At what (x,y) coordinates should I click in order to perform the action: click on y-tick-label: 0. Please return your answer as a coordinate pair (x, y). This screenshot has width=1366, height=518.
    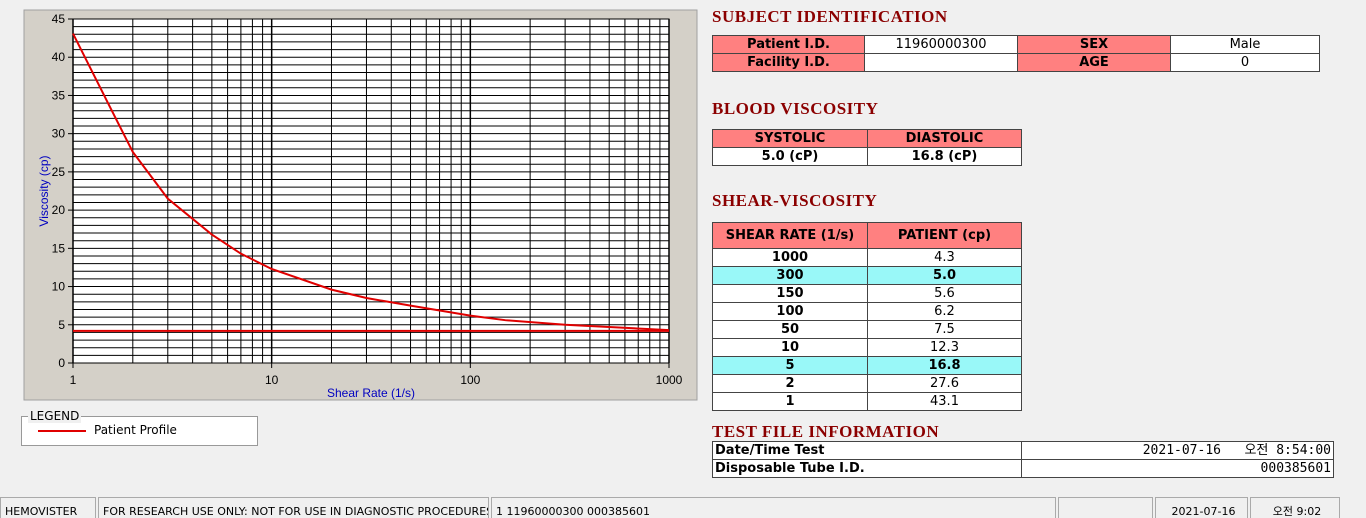
    Looking at the image, I should click on (61, 363).